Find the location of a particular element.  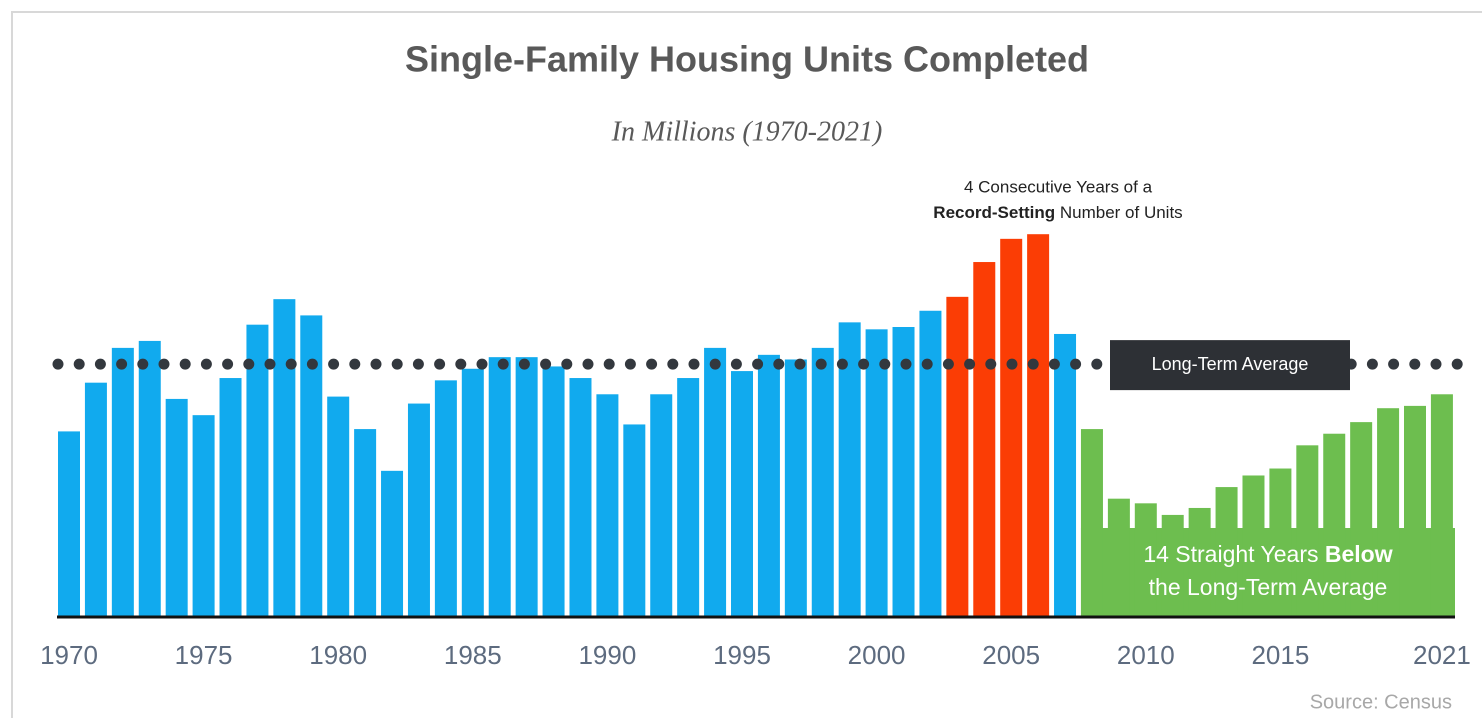

annotation: the Long-Term Average is located at coordinates (1268, 587).